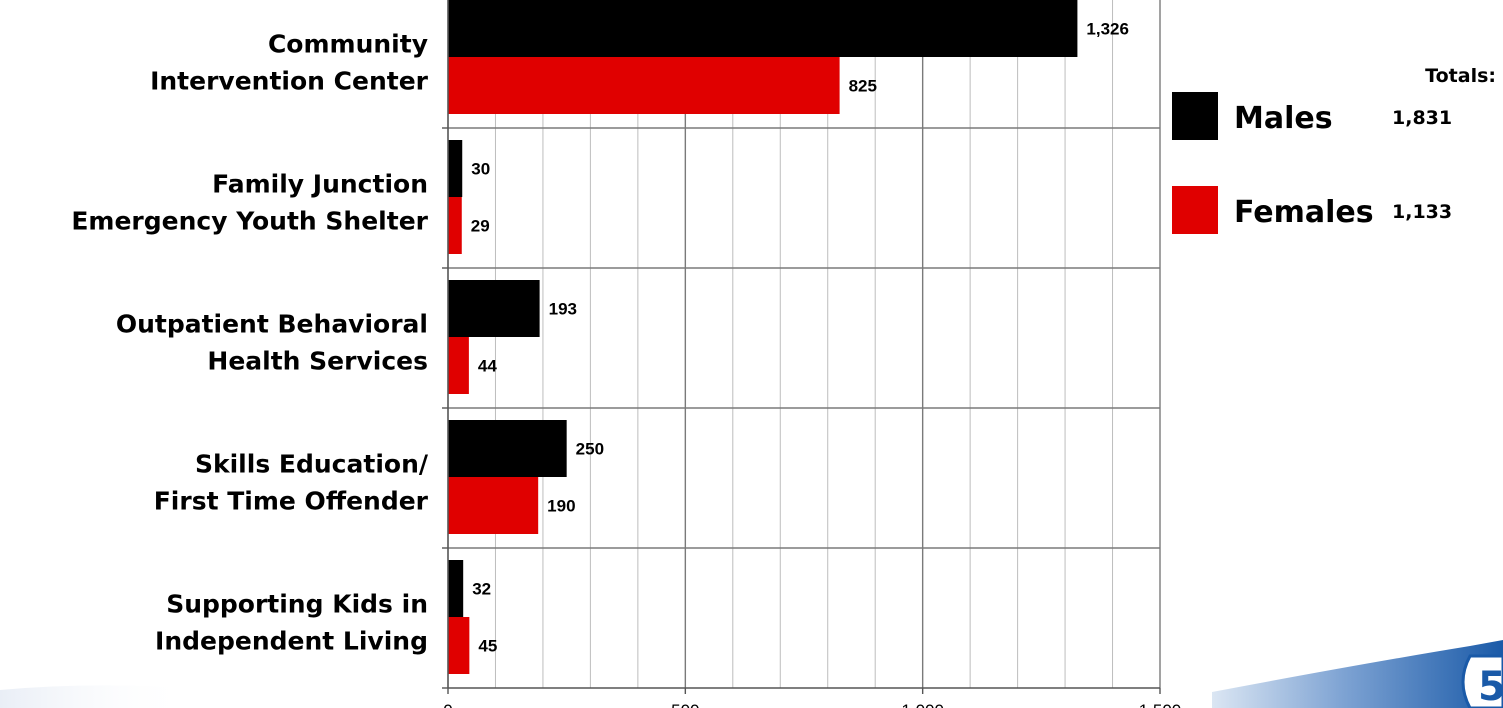 This screenshot has height=708, width=1503. I want to click on category-label: Intervention Center, so click(289, 81).